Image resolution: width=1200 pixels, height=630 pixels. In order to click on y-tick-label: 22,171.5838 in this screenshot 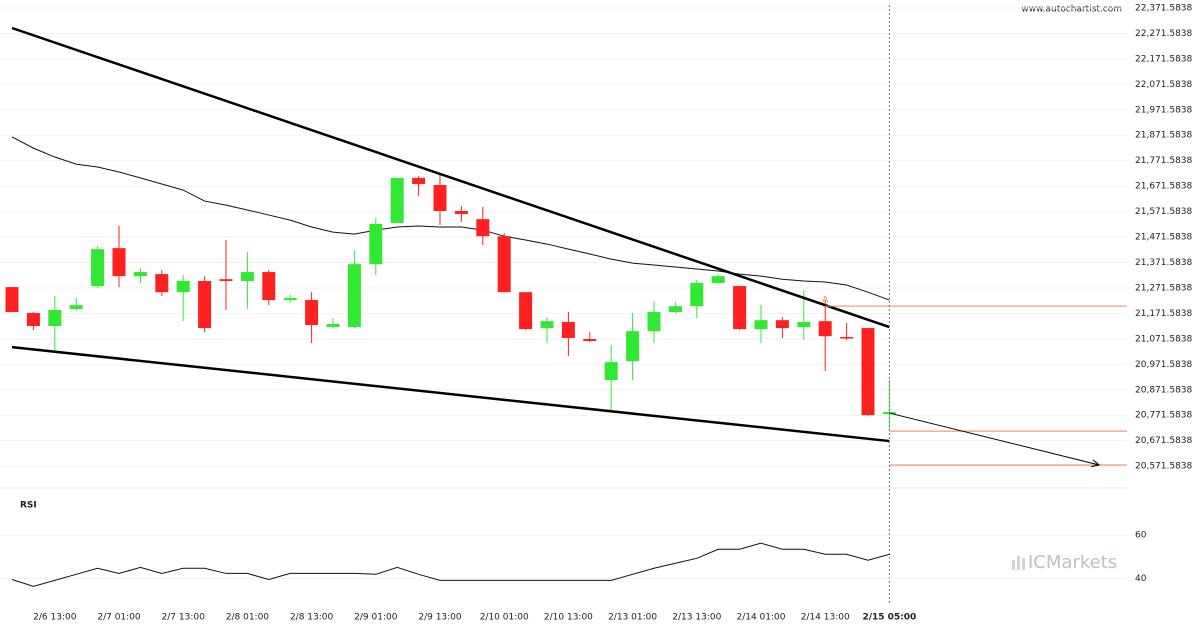, I will do `click(1164, 59)`.